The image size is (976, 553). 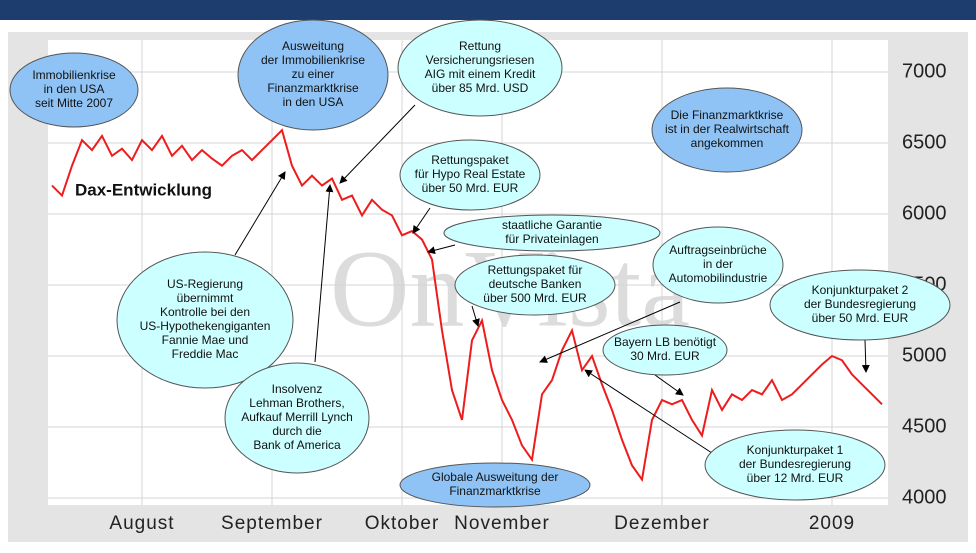 What do you see at coordinates (74, 75) in the screenshot?
I see `annotation-text: Immobilienkrise` at bounding box center [74, 75].